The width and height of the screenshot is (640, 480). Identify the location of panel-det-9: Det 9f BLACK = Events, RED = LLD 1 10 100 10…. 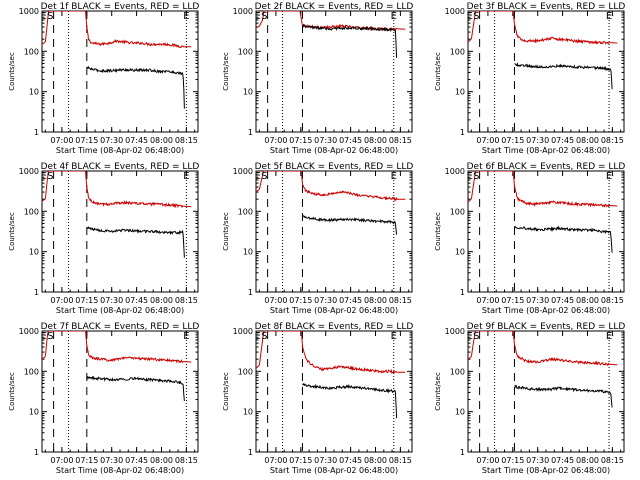
(529, 398).